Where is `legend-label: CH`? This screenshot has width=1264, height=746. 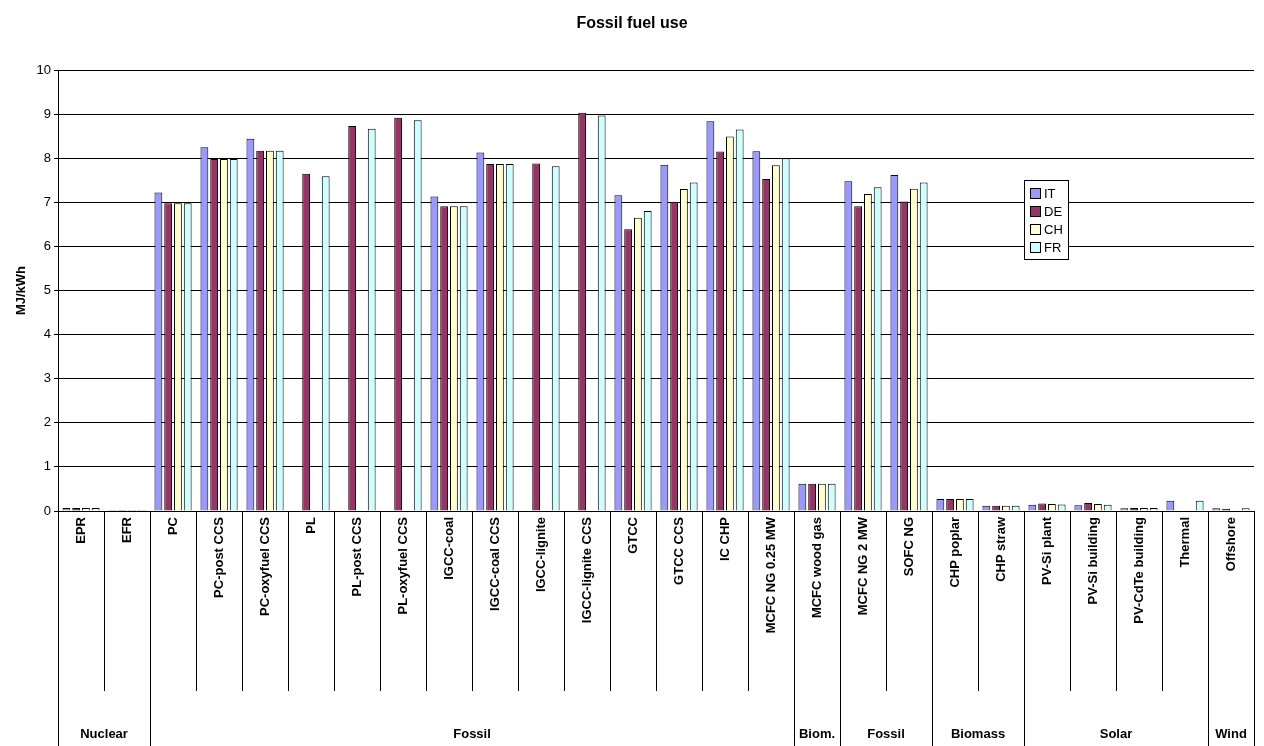 legend-label: CH is located at coordinates (1053, 229).